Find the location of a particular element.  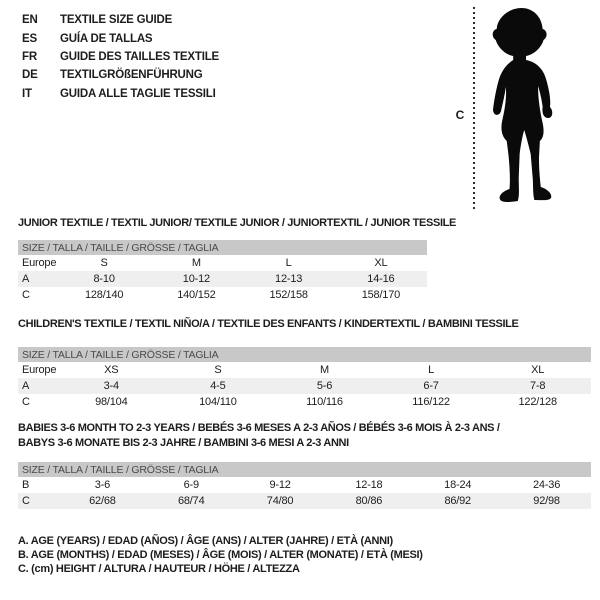

language-row-es: ES GUÍA DE TALLAS is located at coordinates (120, 38).